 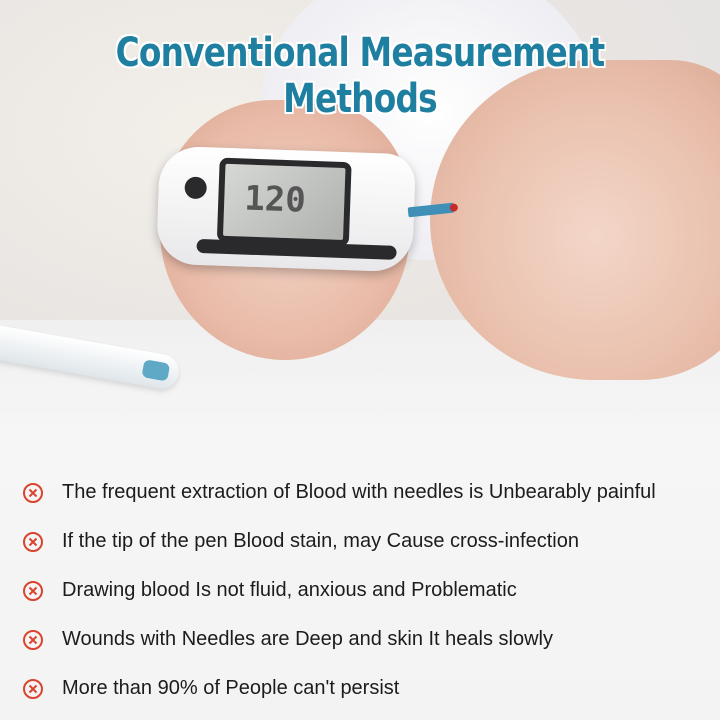 I want to click on item-text: More than 90% of People can't persist, so click(x=231, y=688).